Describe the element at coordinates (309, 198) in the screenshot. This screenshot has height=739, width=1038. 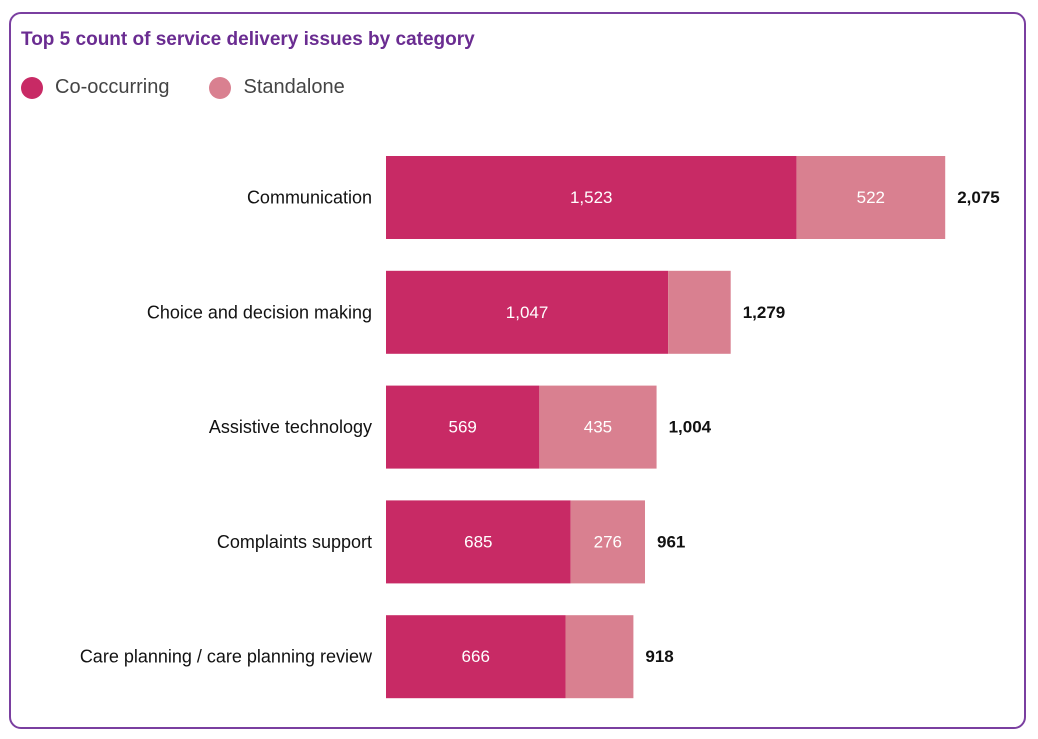
I see `category-label-communication: Communication` at that location.